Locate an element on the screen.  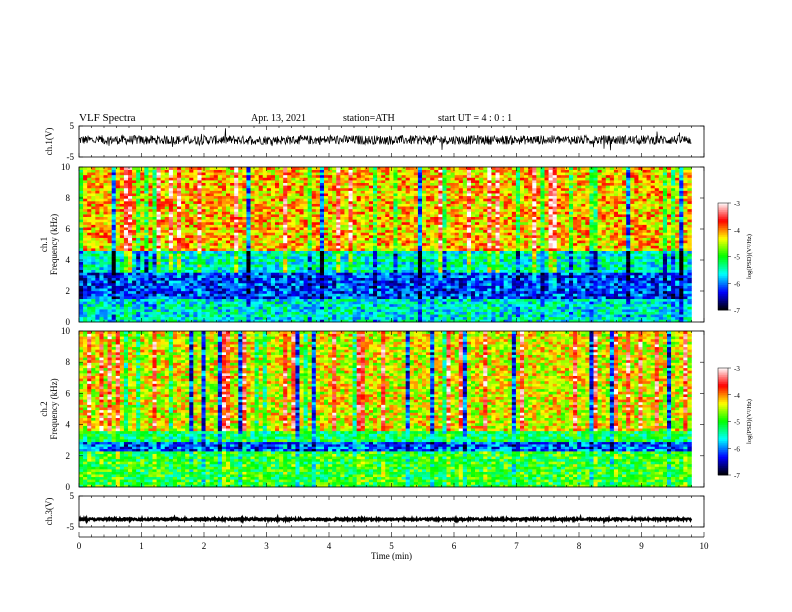
ch1-wave-ytick-top: 5 is located at coordinates (72, 126).